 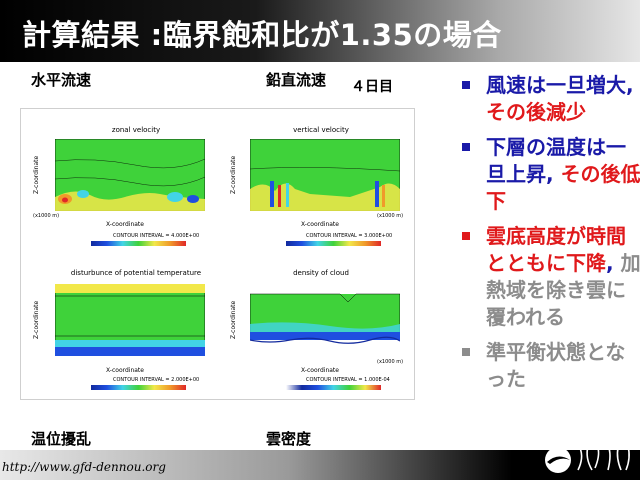 I want to click on plot-density-of-cloud, so click(x=325, y=320).